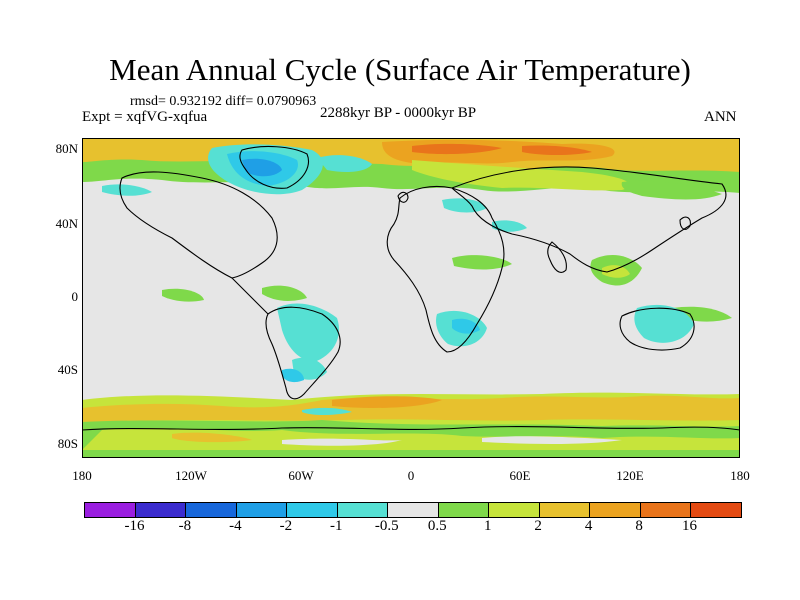  What do you see at coordinates (445, 269) in the screenshot?
I see `europe-africa-coast` at bounding box center [445, 269].